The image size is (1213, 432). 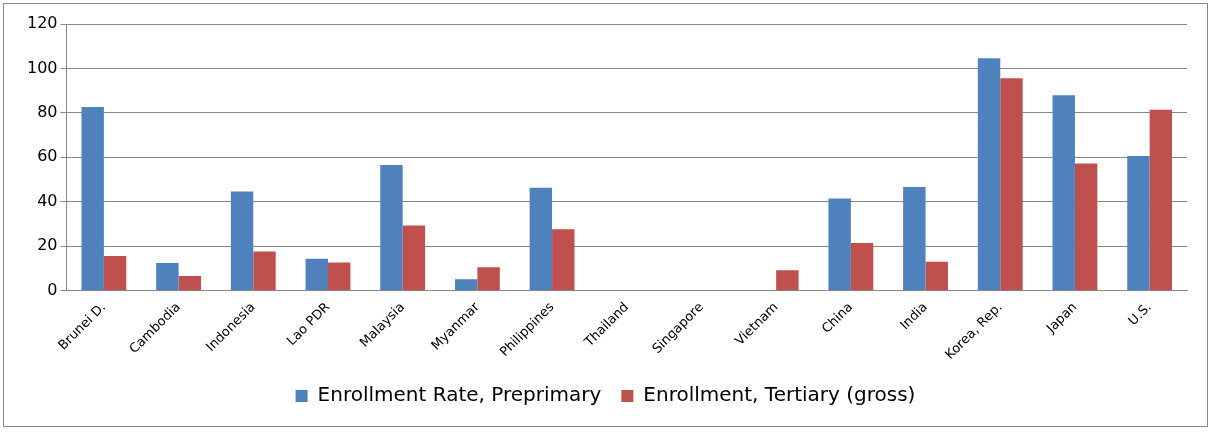 I want to click on x-tick-label: U.S., so click(x=1140, y=314).